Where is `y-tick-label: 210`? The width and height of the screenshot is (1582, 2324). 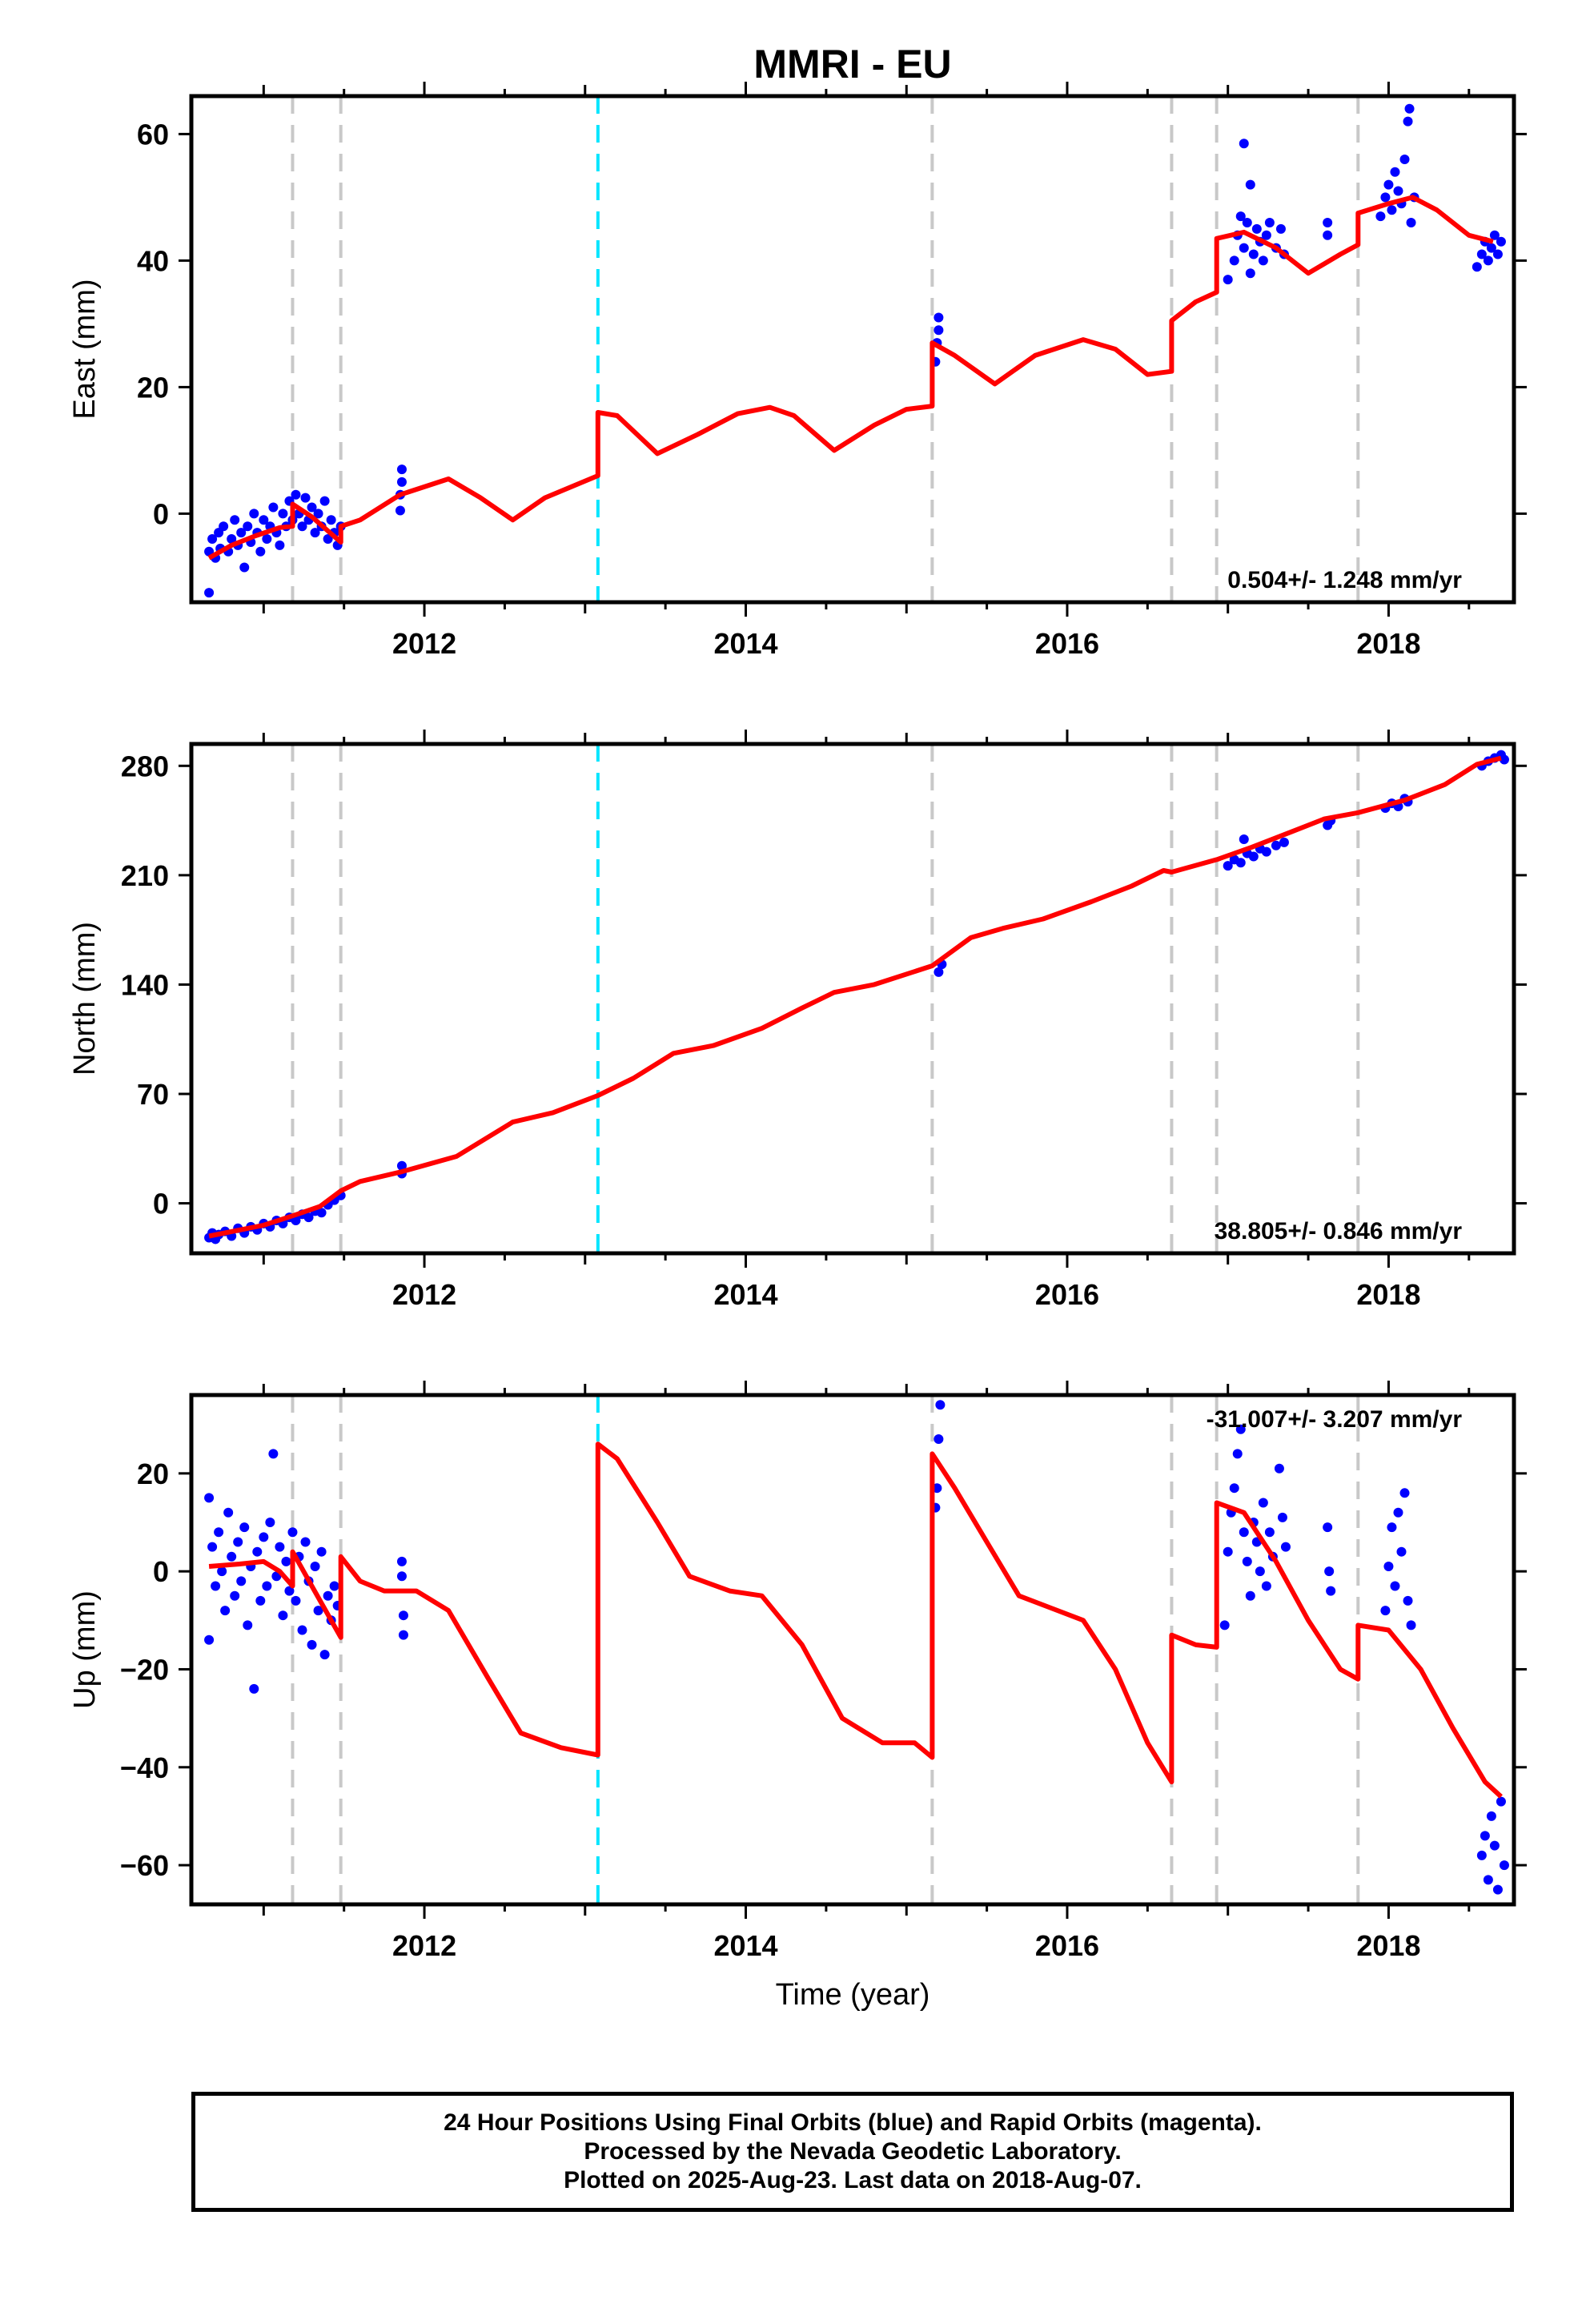 y-tick-label: 210 is located at coordinates (145, 875).